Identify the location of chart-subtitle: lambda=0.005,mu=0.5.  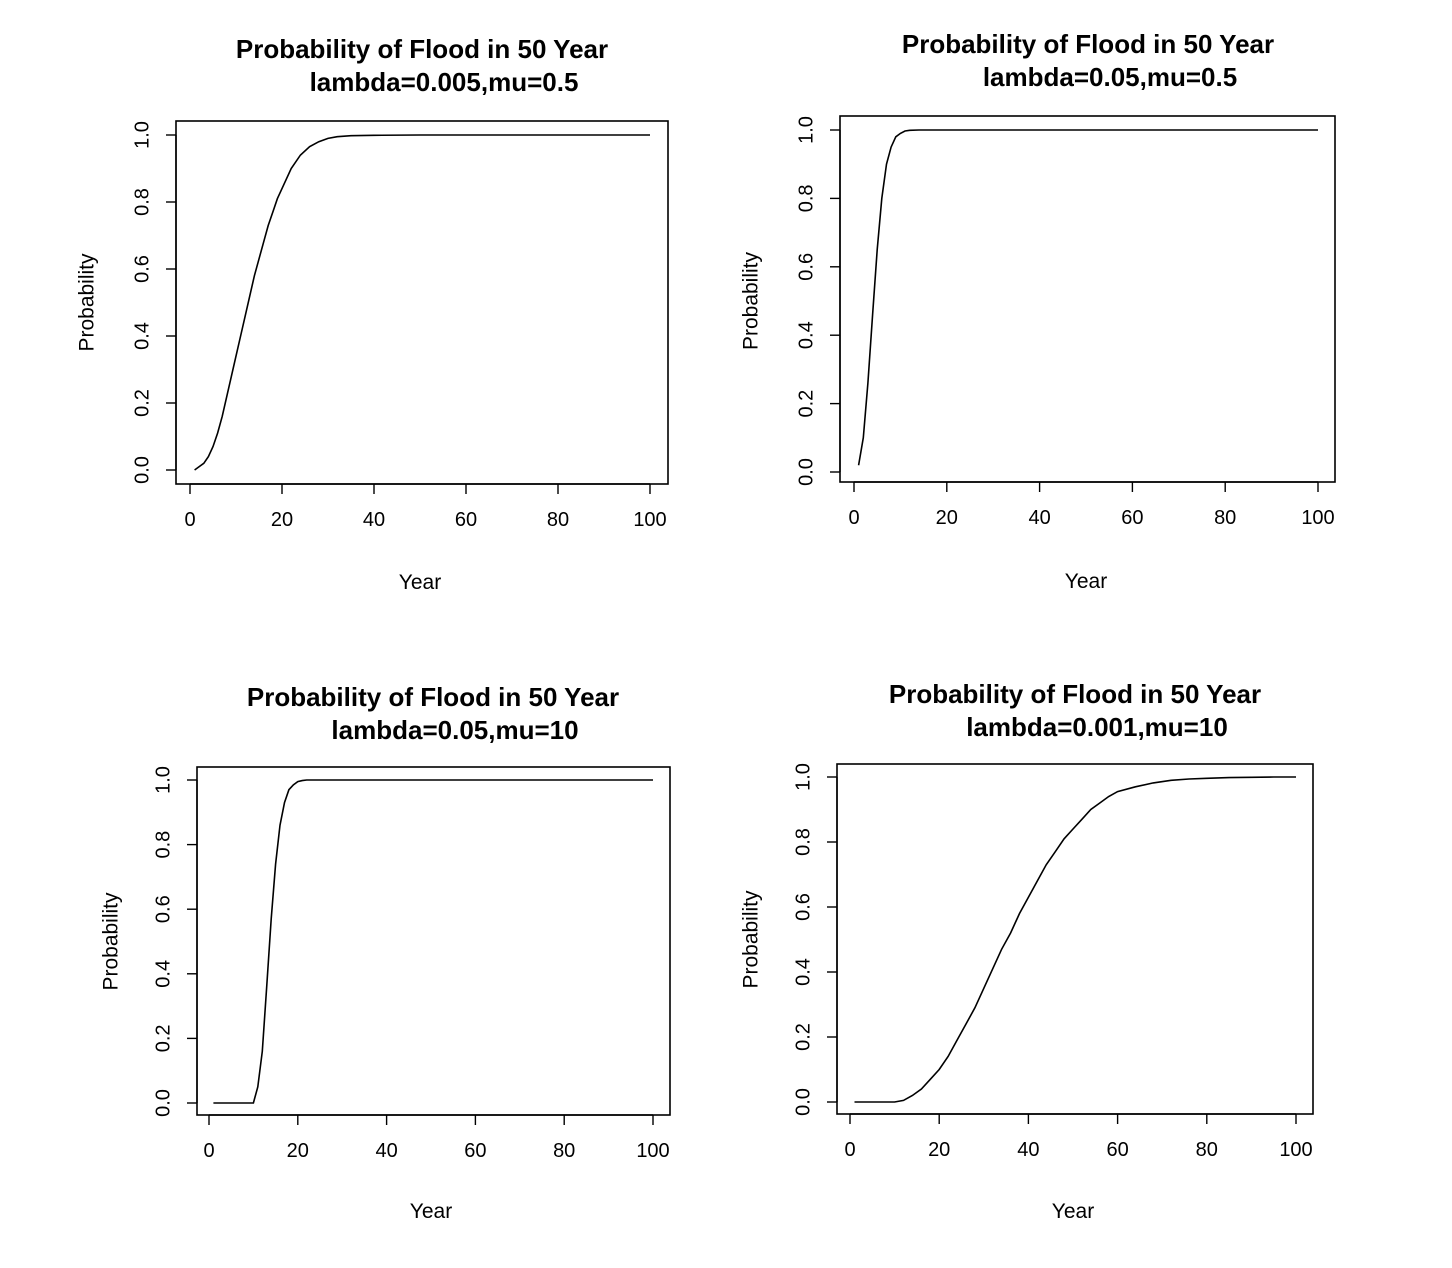
(444, 82).